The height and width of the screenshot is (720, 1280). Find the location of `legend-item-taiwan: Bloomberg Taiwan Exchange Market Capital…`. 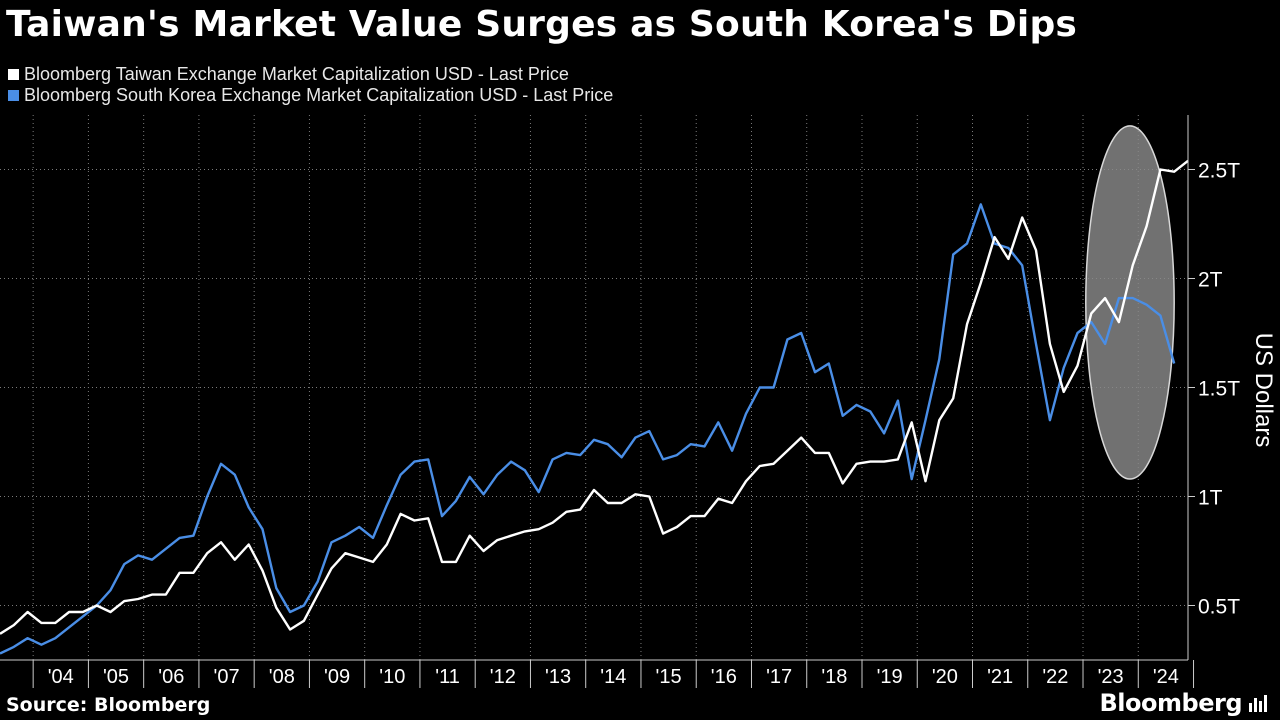

legend-item-taiwan: Bloomberg Taiwan Exchange Market Capital… is located at coordinates (310, 74).